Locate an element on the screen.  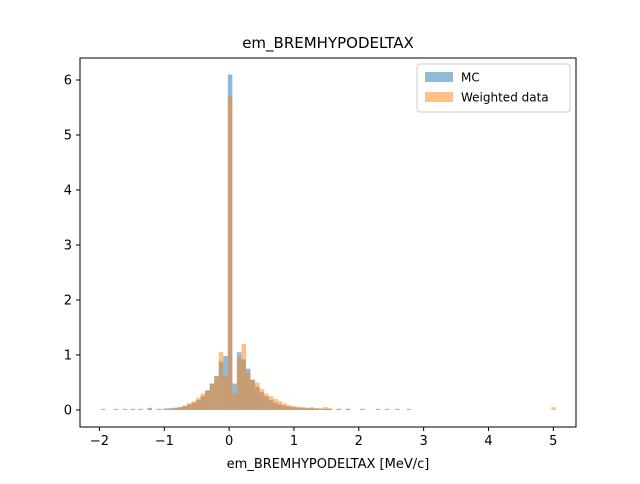
y-axis: 0 1 2 3 4 5 6 is located at coordinates (72, 245).